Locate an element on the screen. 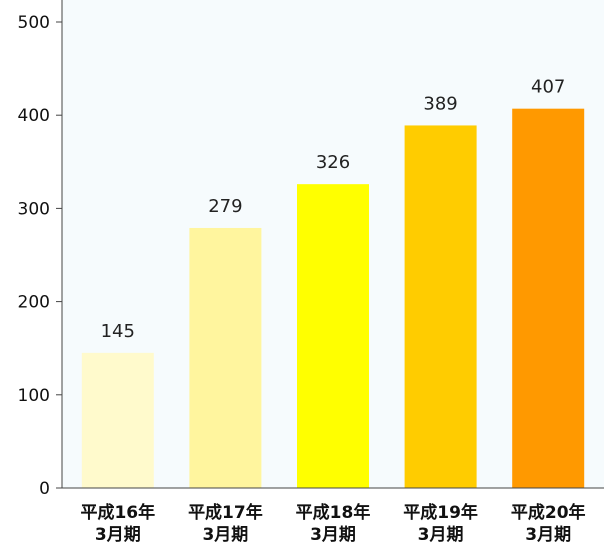 Image resolution: width=607 pixels, height=550 pixels. y-axis: 0 100 200 300 400 500 is located at coordinates (40, 249).